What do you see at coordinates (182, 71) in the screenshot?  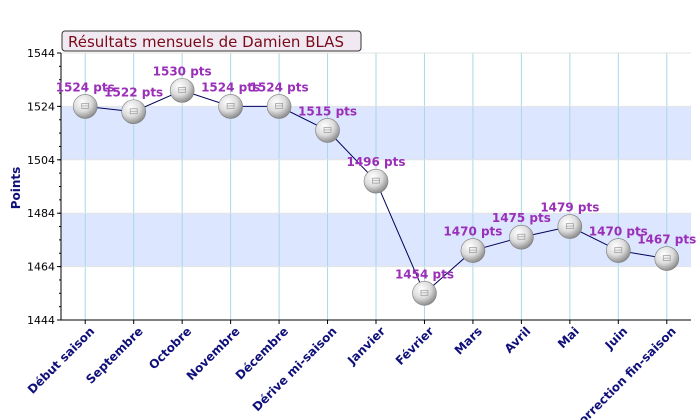 I see `data-label: 1530 pts` at bounding box center [182, 71].